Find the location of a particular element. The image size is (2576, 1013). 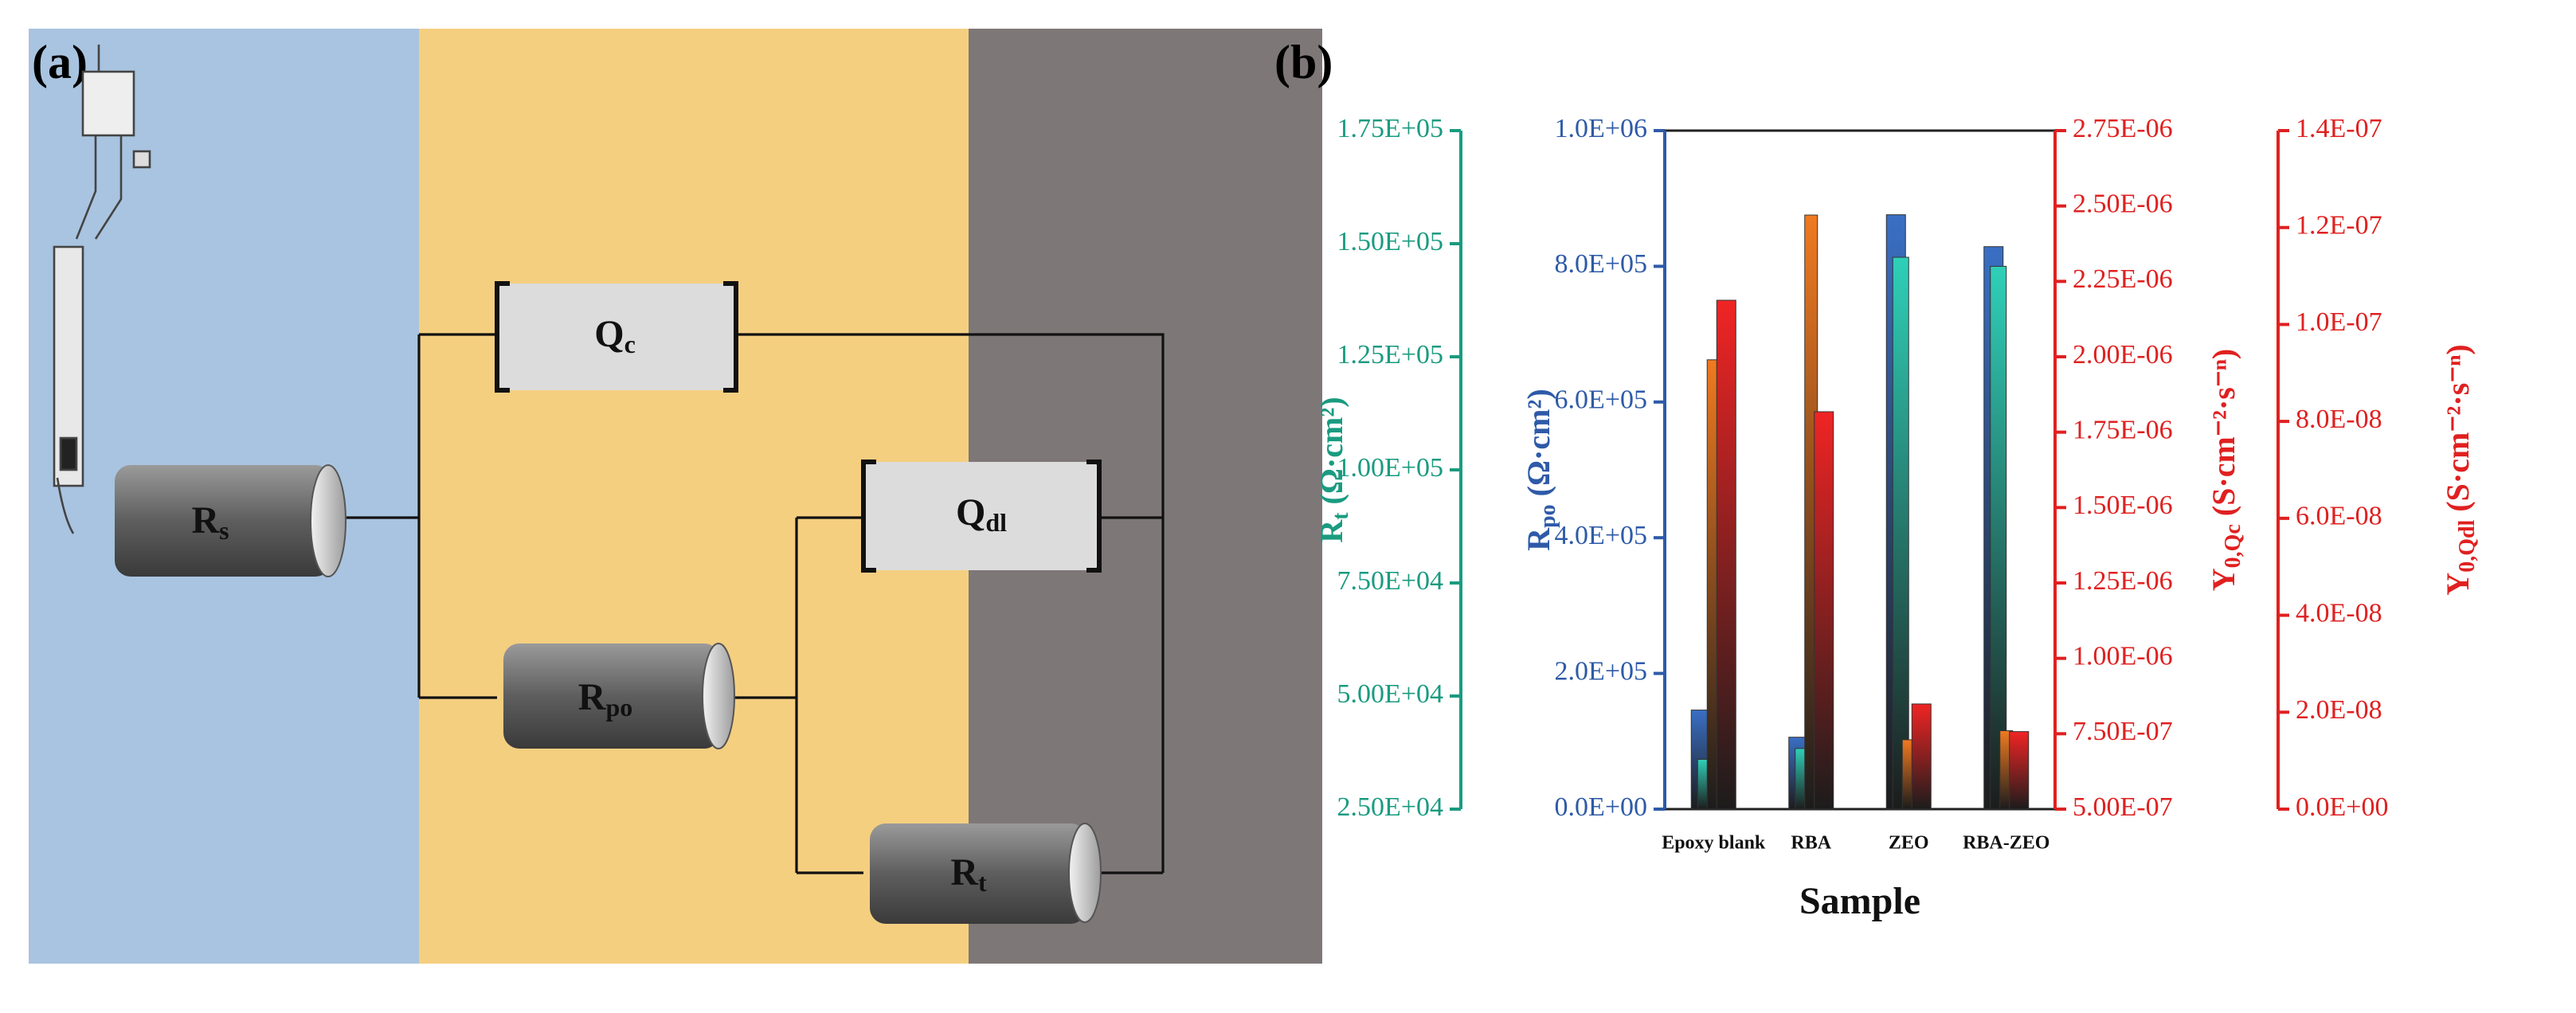

y-axis-title: Rt (Ω·cm²) is located at coordinates (1333, 469).